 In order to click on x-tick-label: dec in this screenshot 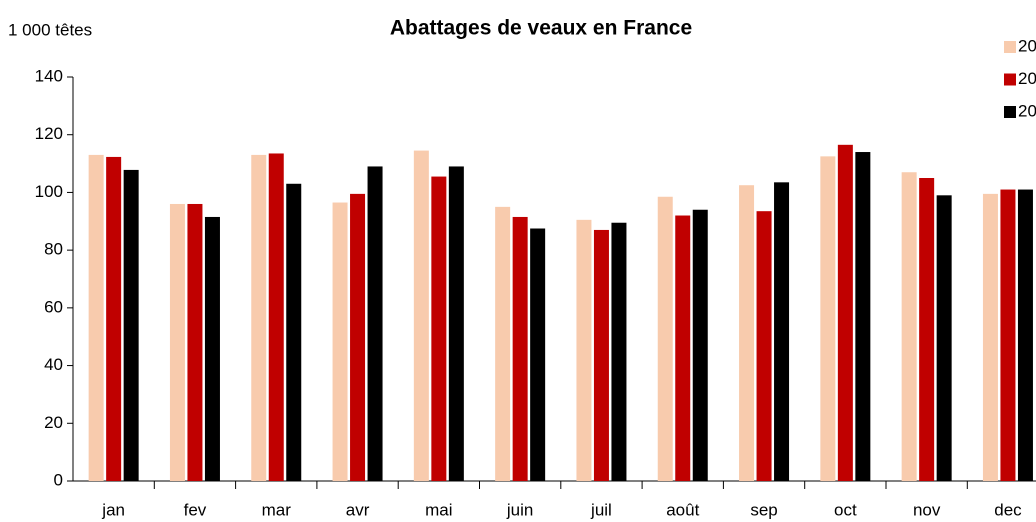, I will do `click(1008, 509)`.